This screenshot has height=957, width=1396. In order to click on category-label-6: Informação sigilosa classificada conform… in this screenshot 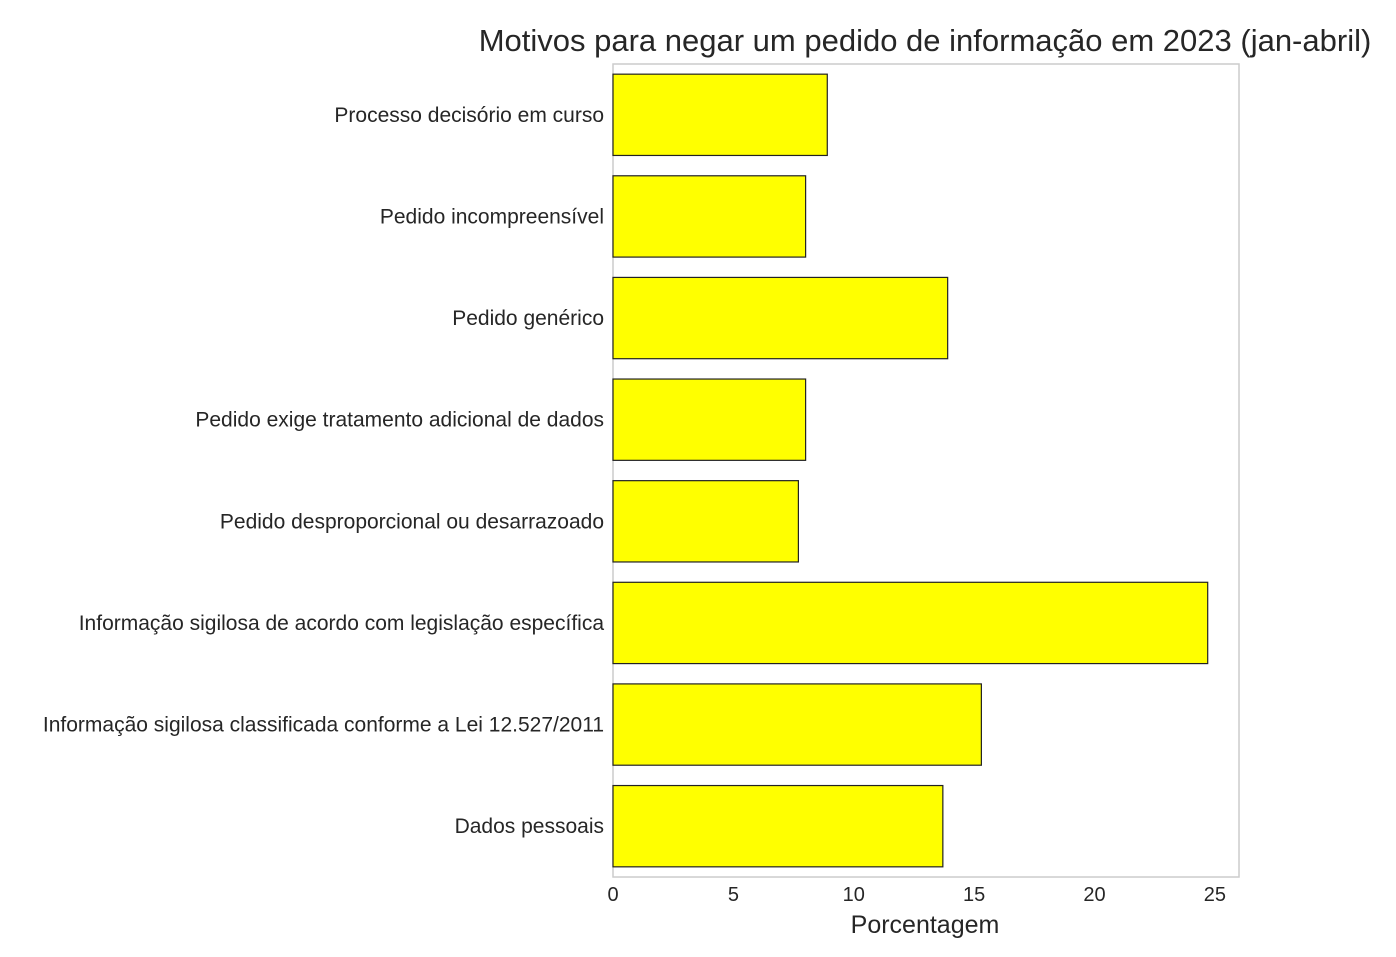, I will do `click(323, 725)`.